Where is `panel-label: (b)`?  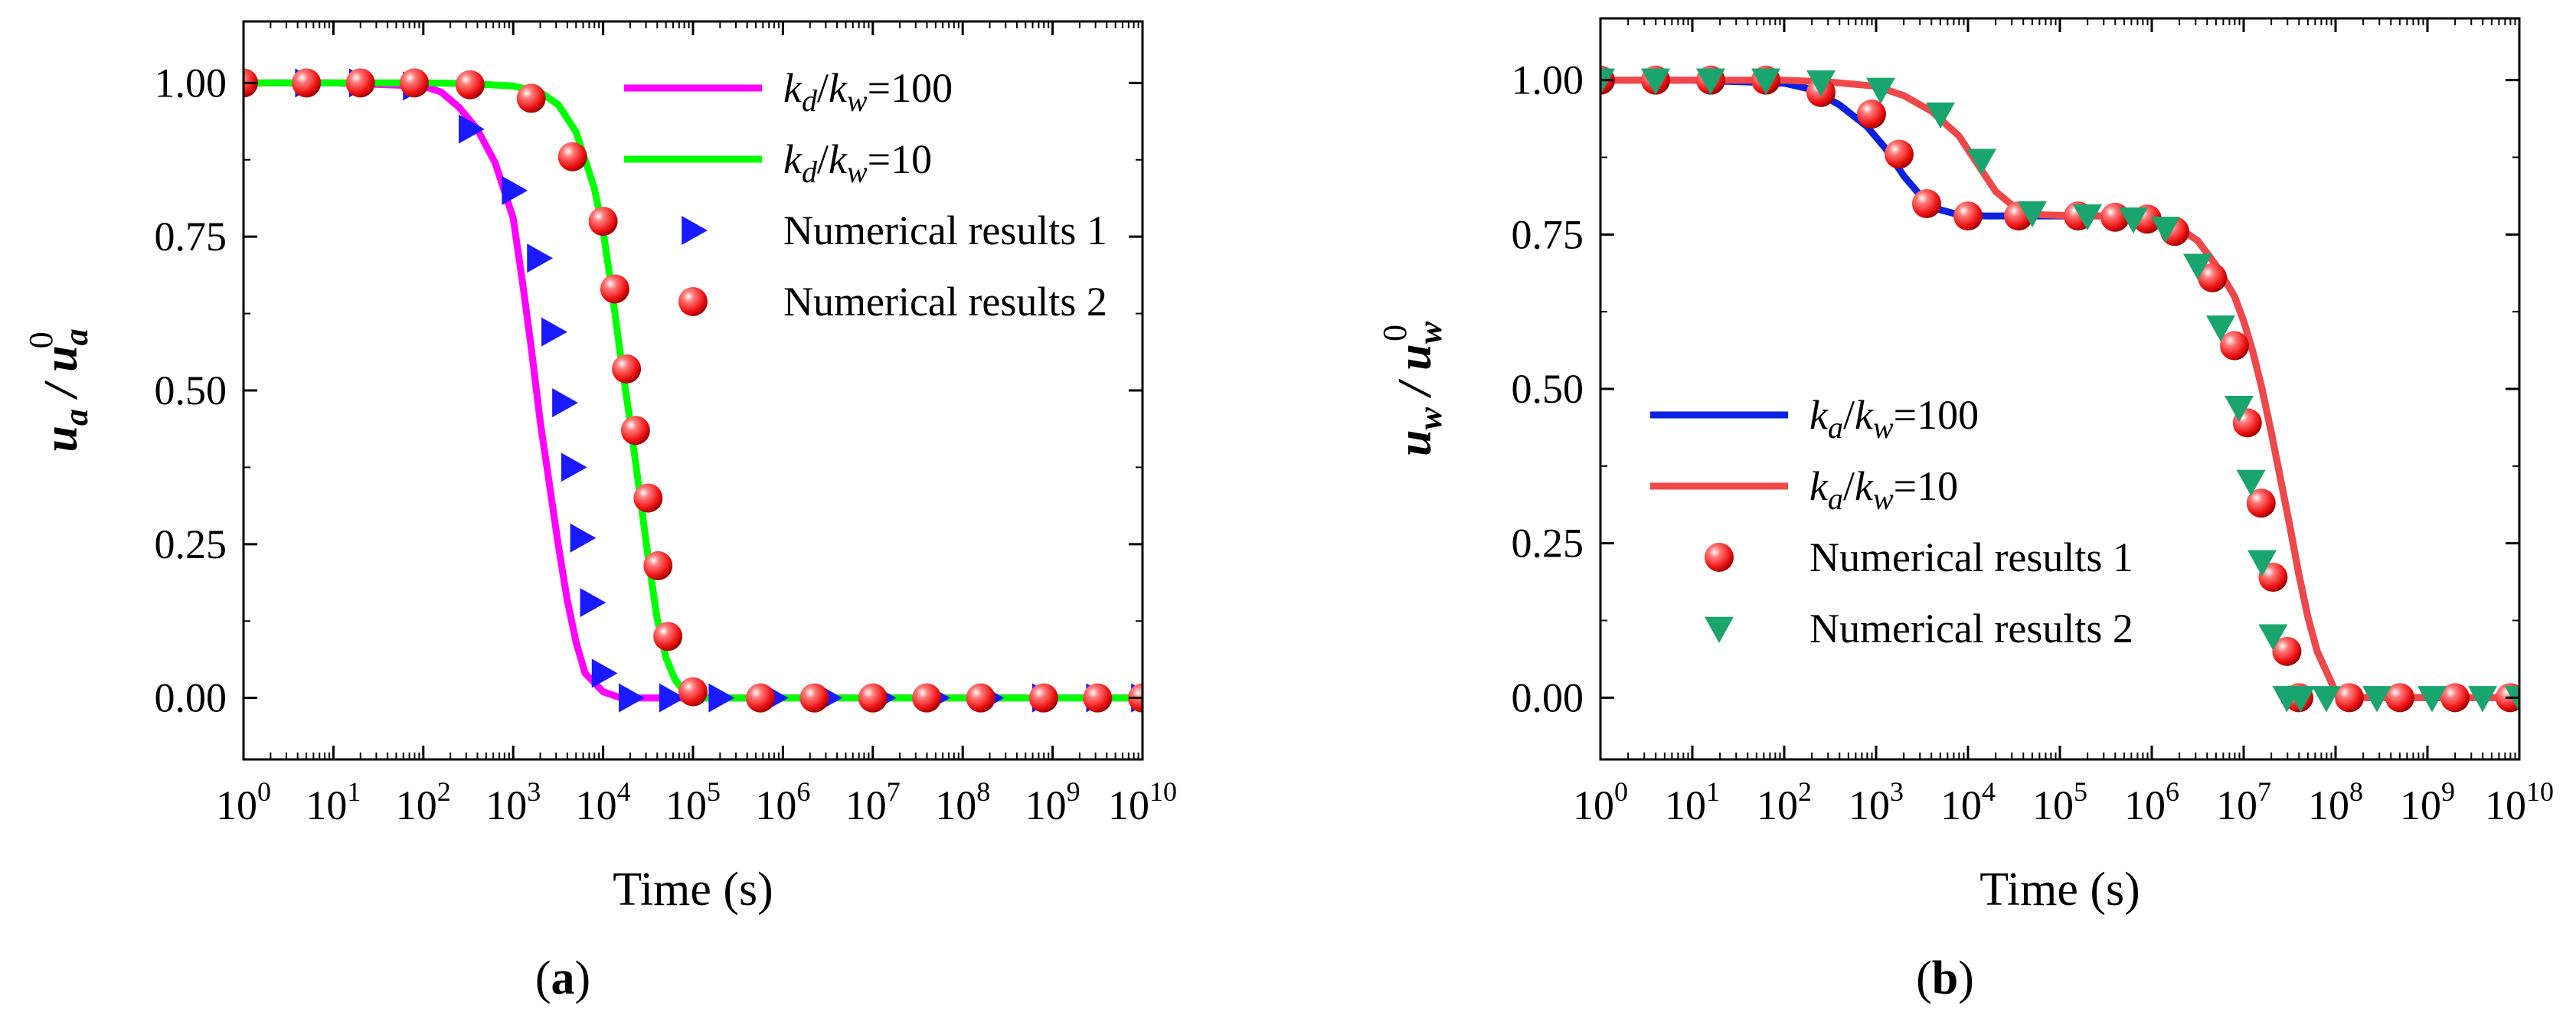
panel-label: (b) is located at coordinates (1945, 978).